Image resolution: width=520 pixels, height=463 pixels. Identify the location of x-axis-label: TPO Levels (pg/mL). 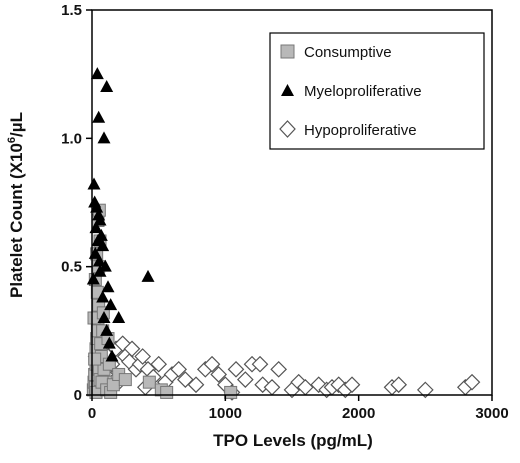
(293, 440).